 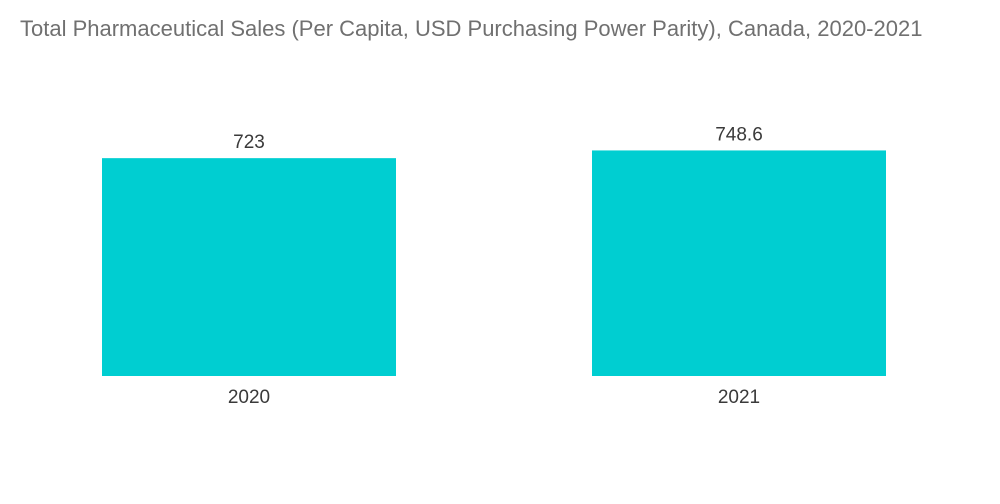 I want to click on bar-2021, so click(x=739, y=263).